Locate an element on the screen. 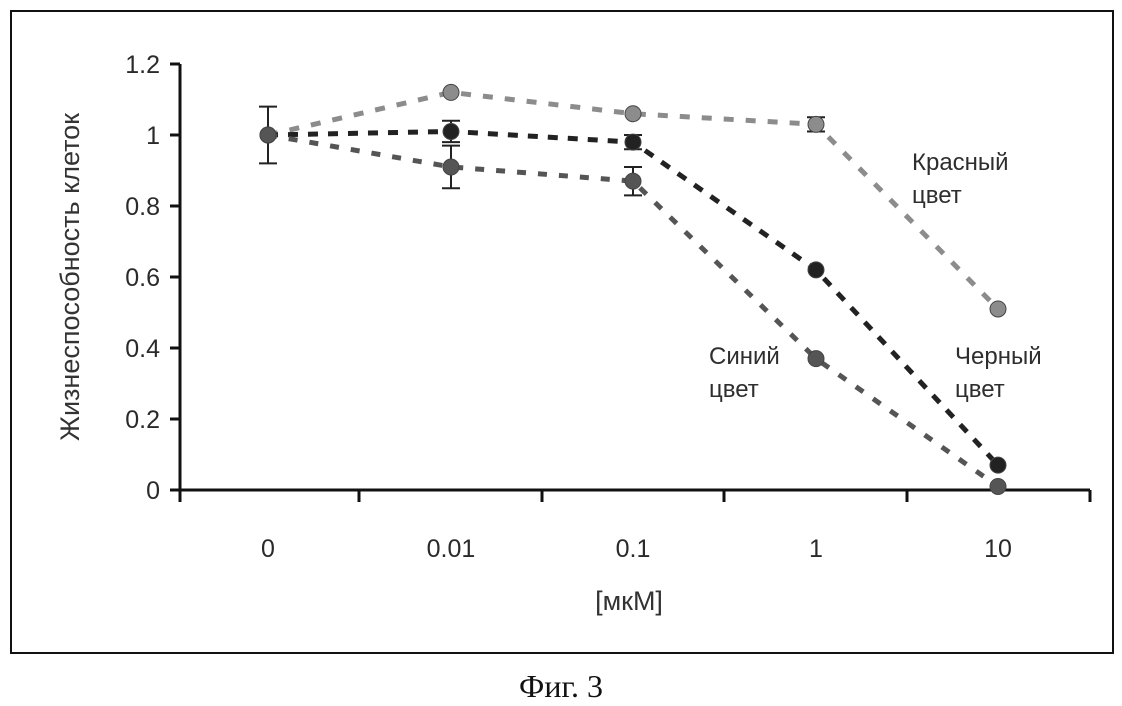 The height and width of the screenshot is (706, 1122). y-tick-label: 0.6 is located at coordinates (142, 278).